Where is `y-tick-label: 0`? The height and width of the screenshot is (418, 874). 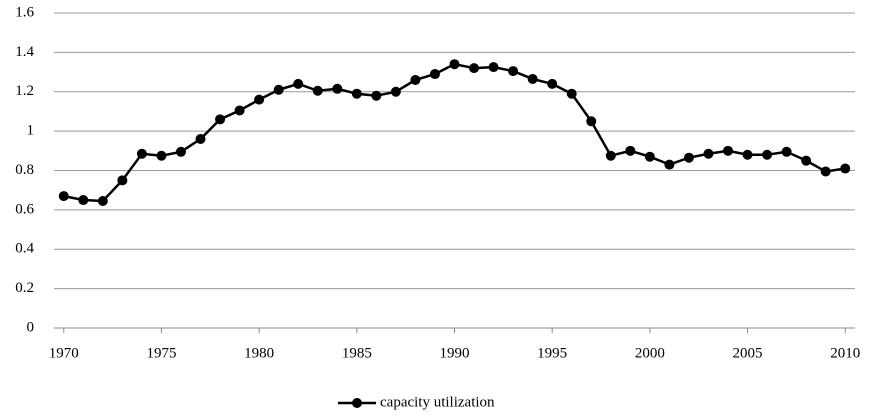
y-tick-label: 0 is located at coordinates (31, 327).